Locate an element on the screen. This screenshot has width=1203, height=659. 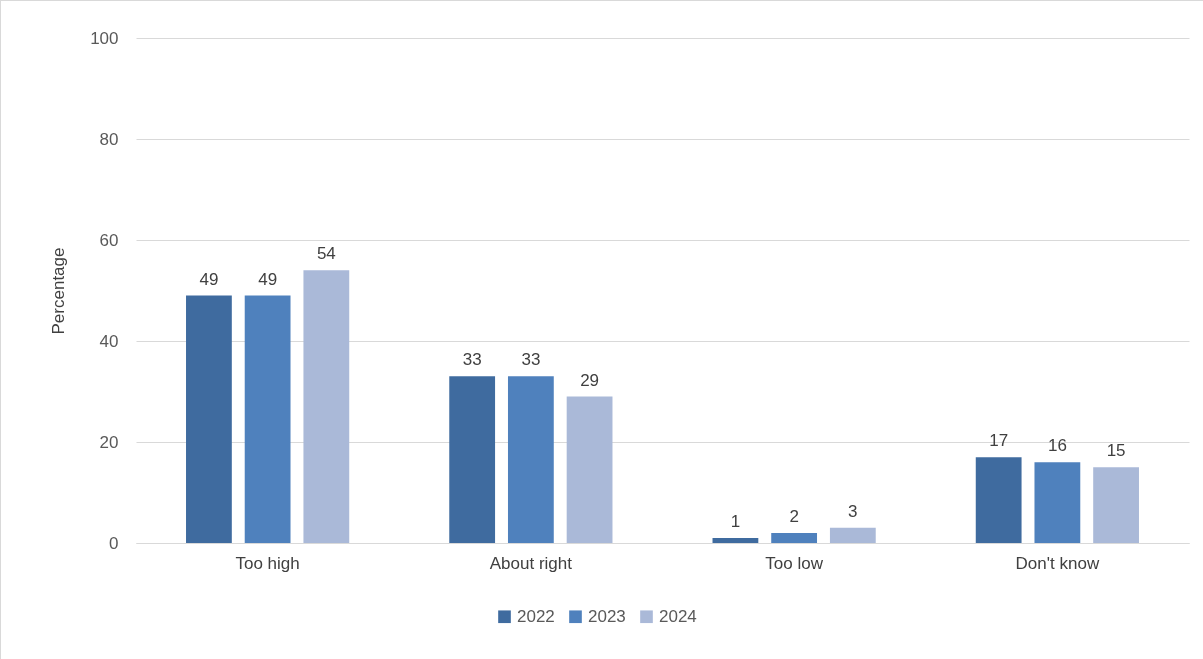
legend-label: 2024 is located at coordinates (678, 616).